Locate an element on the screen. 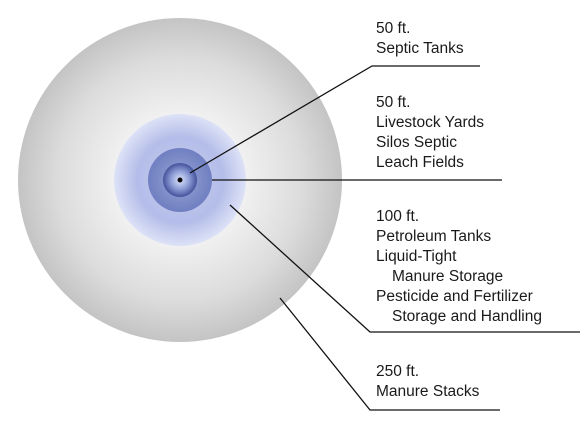 The width and height of the screenshot is (586, 425). petroleum-item: Storage and Handling is located at coordinates (467, 316).